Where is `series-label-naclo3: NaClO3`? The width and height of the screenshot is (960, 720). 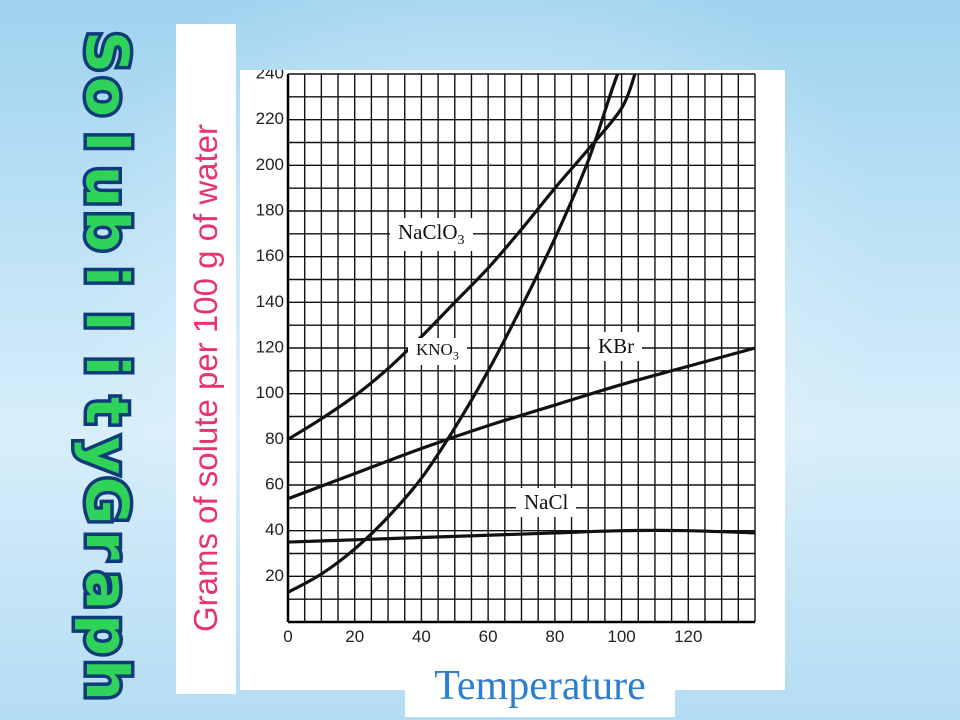 series-label-naclo3: NaClO3 is located at coordinates (431, 235).